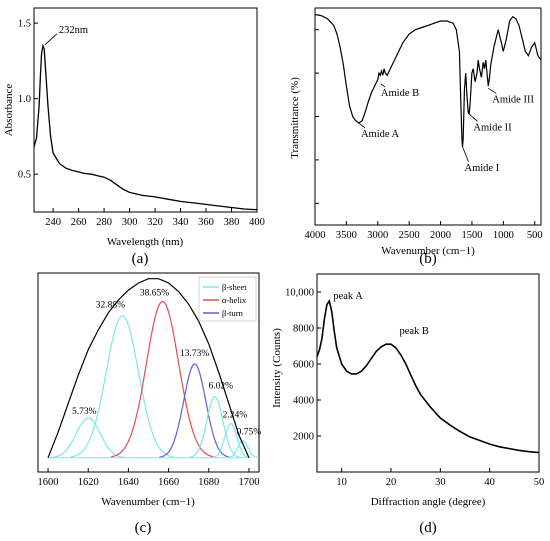 This screenshot has height=541, width=550. What do you see at coordinates (299, 293) in the screenshot?
I see `panel-d-ytick-label: 10,000` at bounding box center [299, 293].